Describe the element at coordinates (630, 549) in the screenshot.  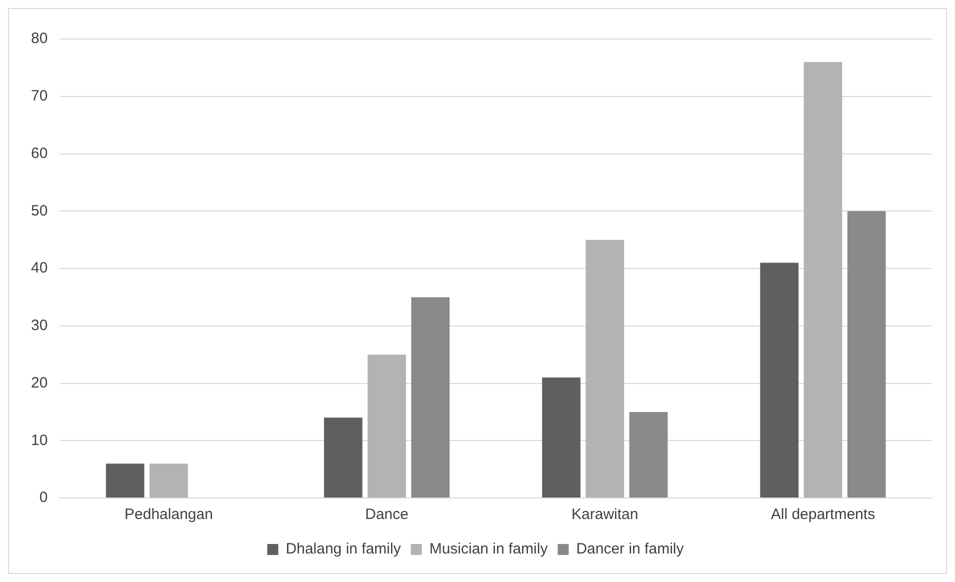
I see `legend-label: Dancer in family` at that location.